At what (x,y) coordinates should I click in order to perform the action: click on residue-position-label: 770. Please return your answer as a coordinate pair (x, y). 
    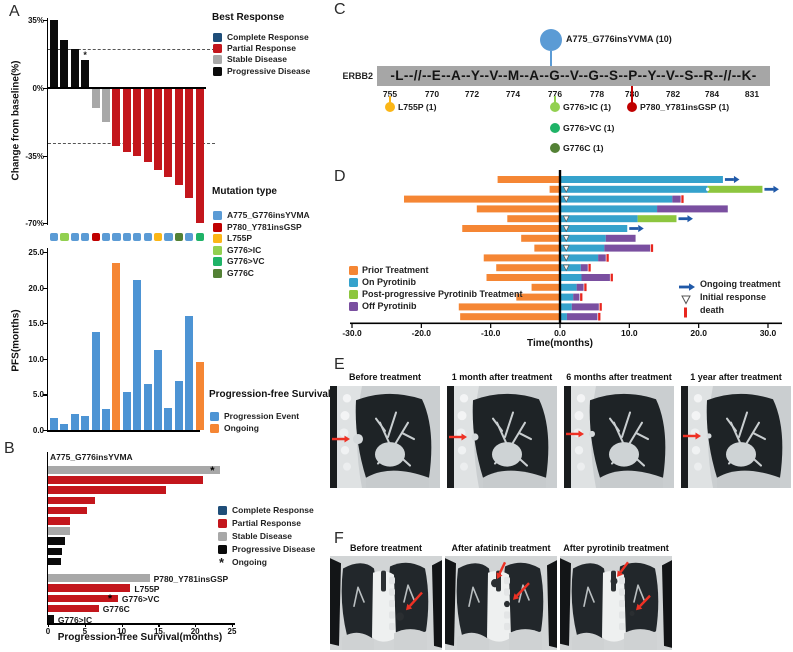
    Looking at the image, I should click on (432, 94).